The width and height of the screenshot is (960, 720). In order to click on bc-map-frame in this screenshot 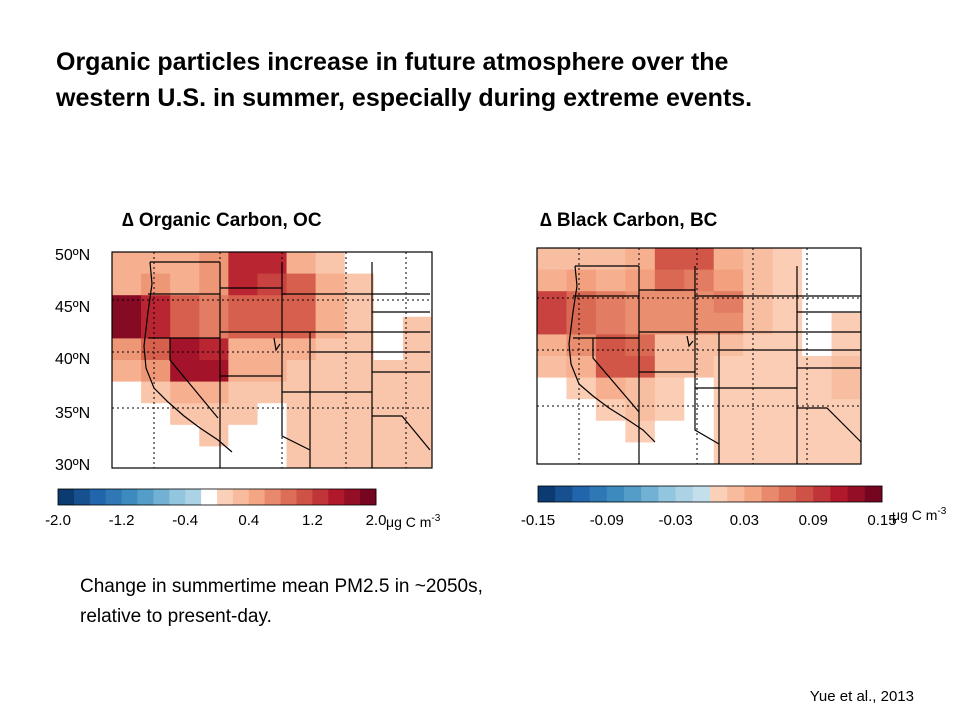, I will do `click(699, 356)`.